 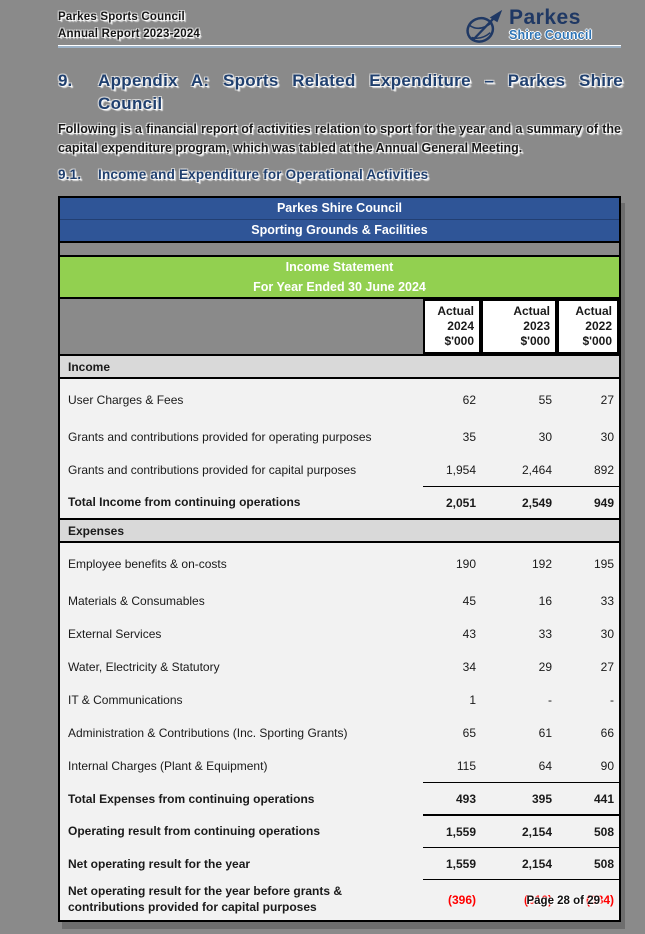 What do you see at coordinates (600, 899) in the screenshot?
I see `row-value-2022: (384)` at bounding box center [600, 899].